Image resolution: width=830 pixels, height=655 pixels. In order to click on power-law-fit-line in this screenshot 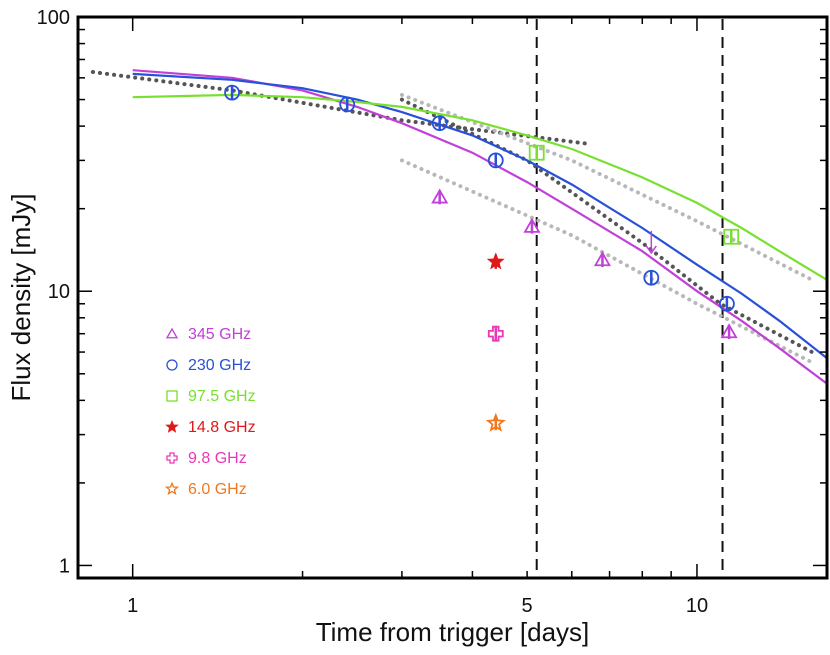, I will do `click(607, 187)`.